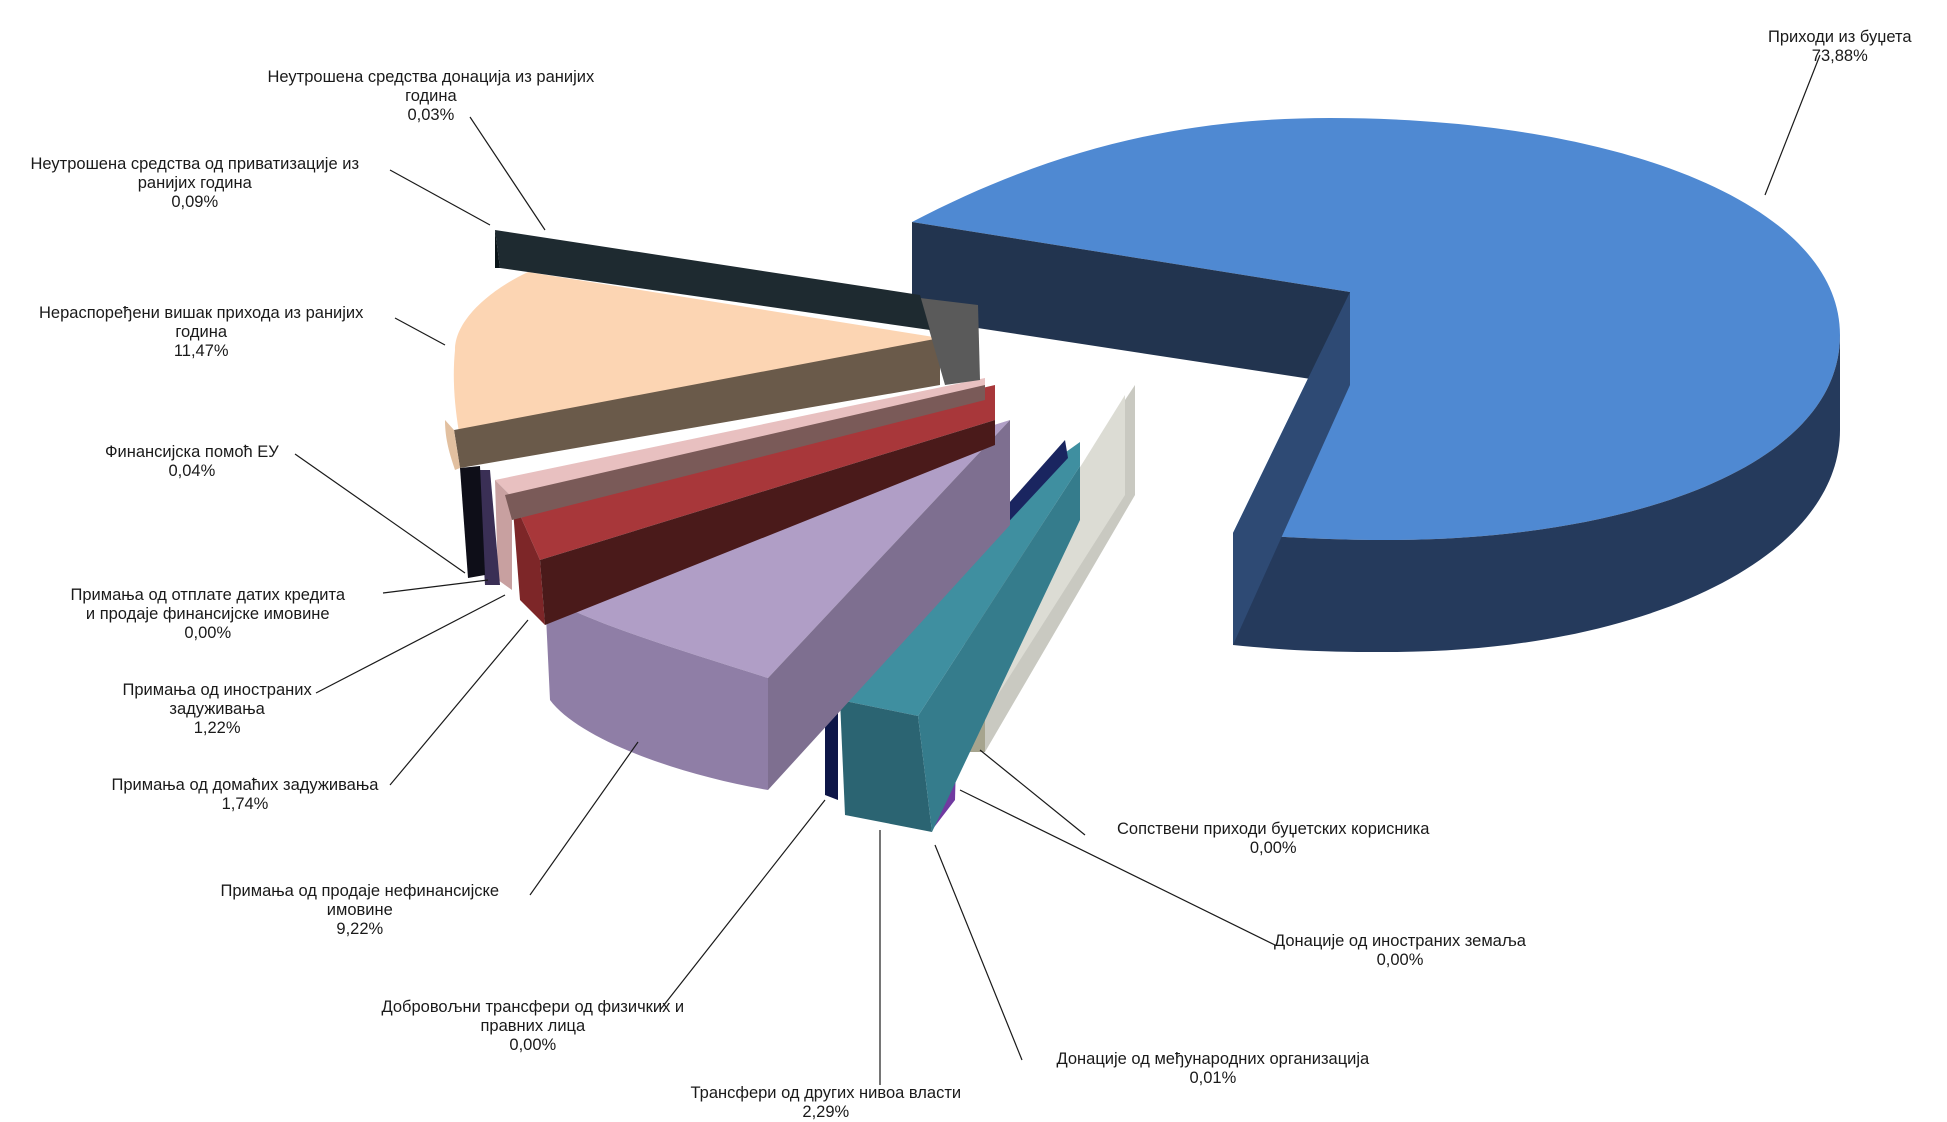 The image size is (1947, 1122). I want to click on leader-line-неутрошена-средства-од-приватизације-из-ранијих-година, so click(440, 197).